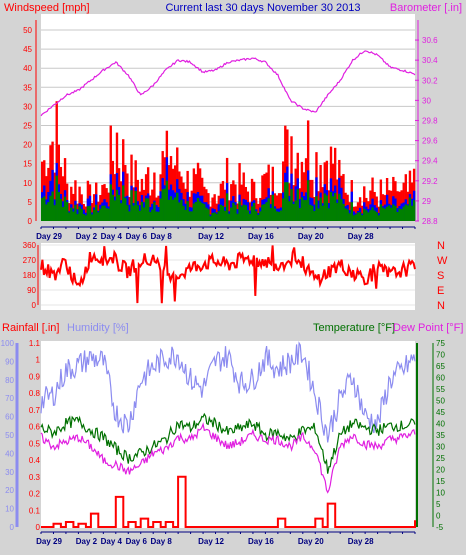 The width and height of the screenshot is (466, 555). Describe the element at coordinates (34, 305) in the screenshot. I see `direction-tick-label: 0` at that location.